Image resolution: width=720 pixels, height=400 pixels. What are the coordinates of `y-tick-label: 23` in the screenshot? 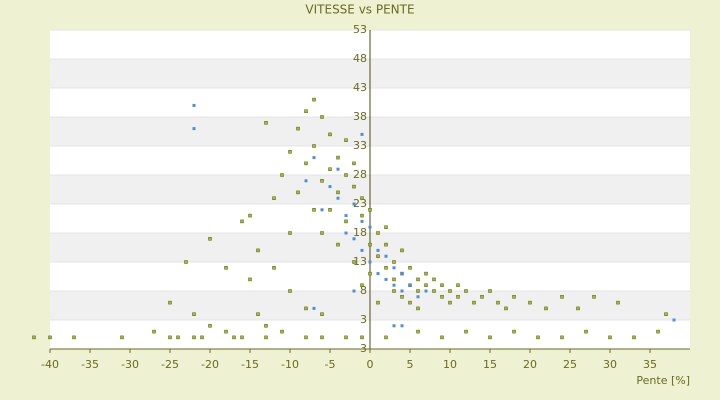 It's located at (360, 203).